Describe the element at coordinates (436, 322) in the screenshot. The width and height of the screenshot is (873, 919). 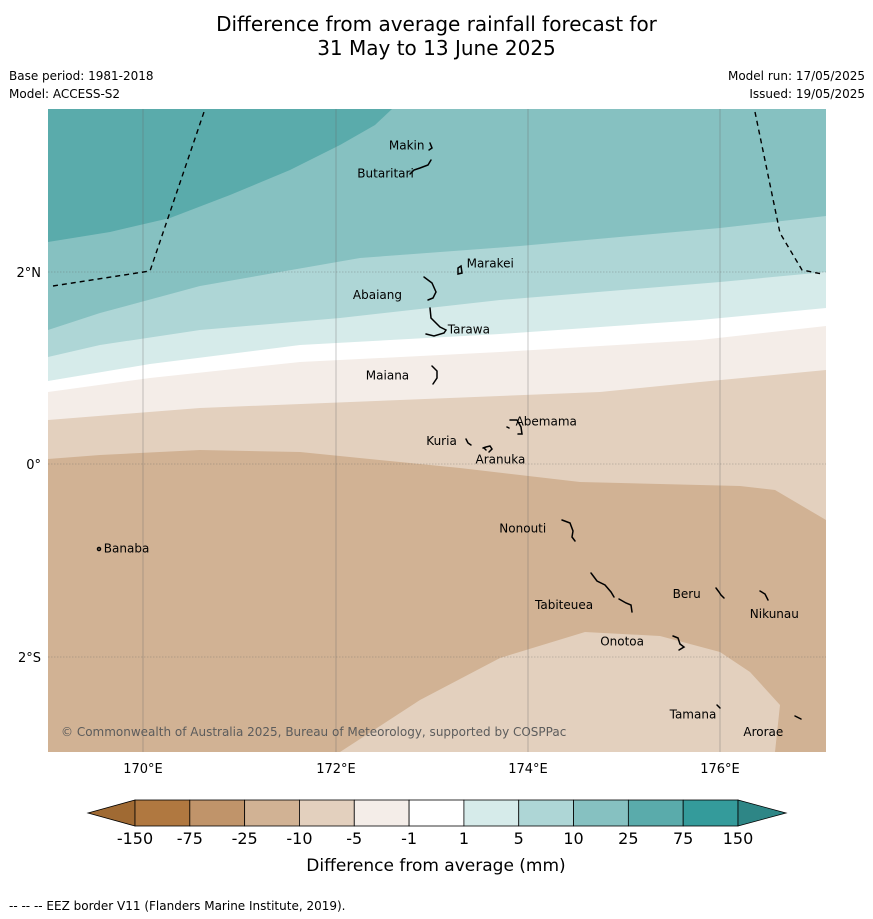
I see `island-tarawa-shape` at that location.